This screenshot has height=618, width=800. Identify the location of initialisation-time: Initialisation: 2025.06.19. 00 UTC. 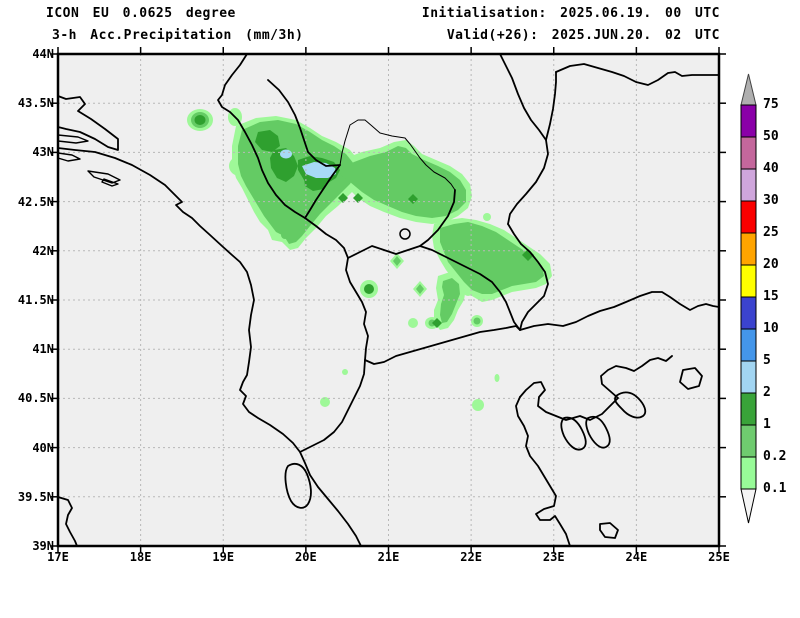
(570, 13).